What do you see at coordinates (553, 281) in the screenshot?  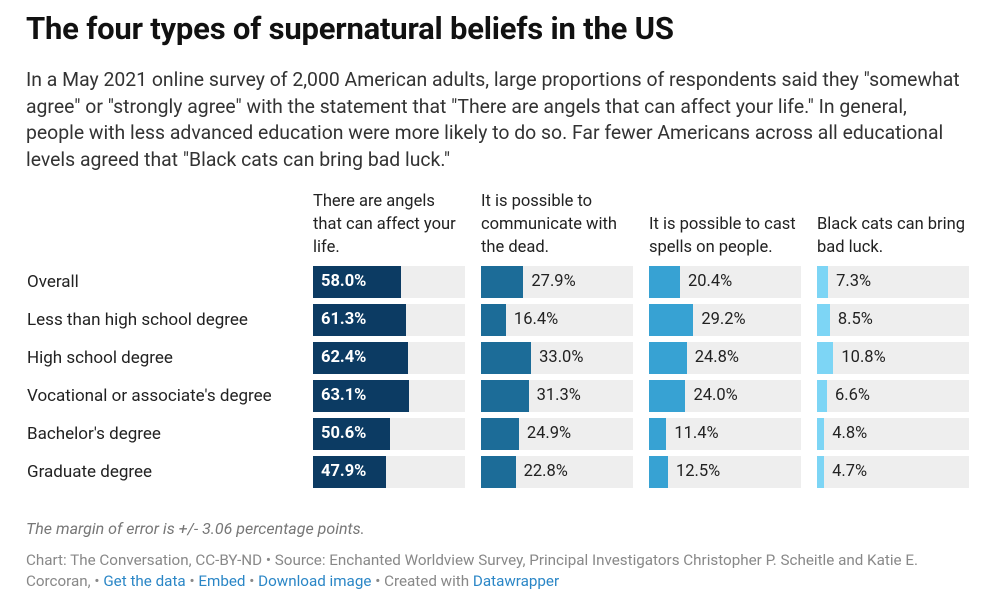 I see `value-label: 27.9%` at bounding box center [553, 281].